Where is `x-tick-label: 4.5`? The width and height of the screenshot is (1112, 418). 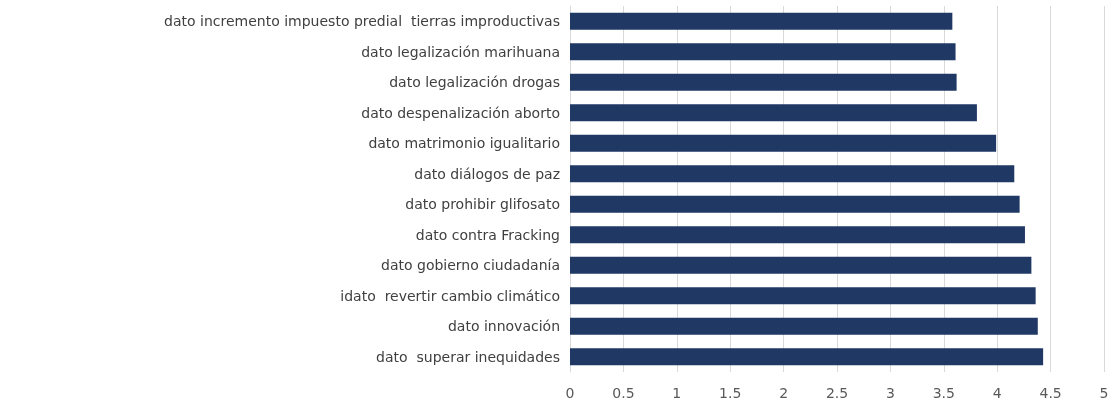
x-tick-label: 4.5 is located at coordinates (1050, 393).